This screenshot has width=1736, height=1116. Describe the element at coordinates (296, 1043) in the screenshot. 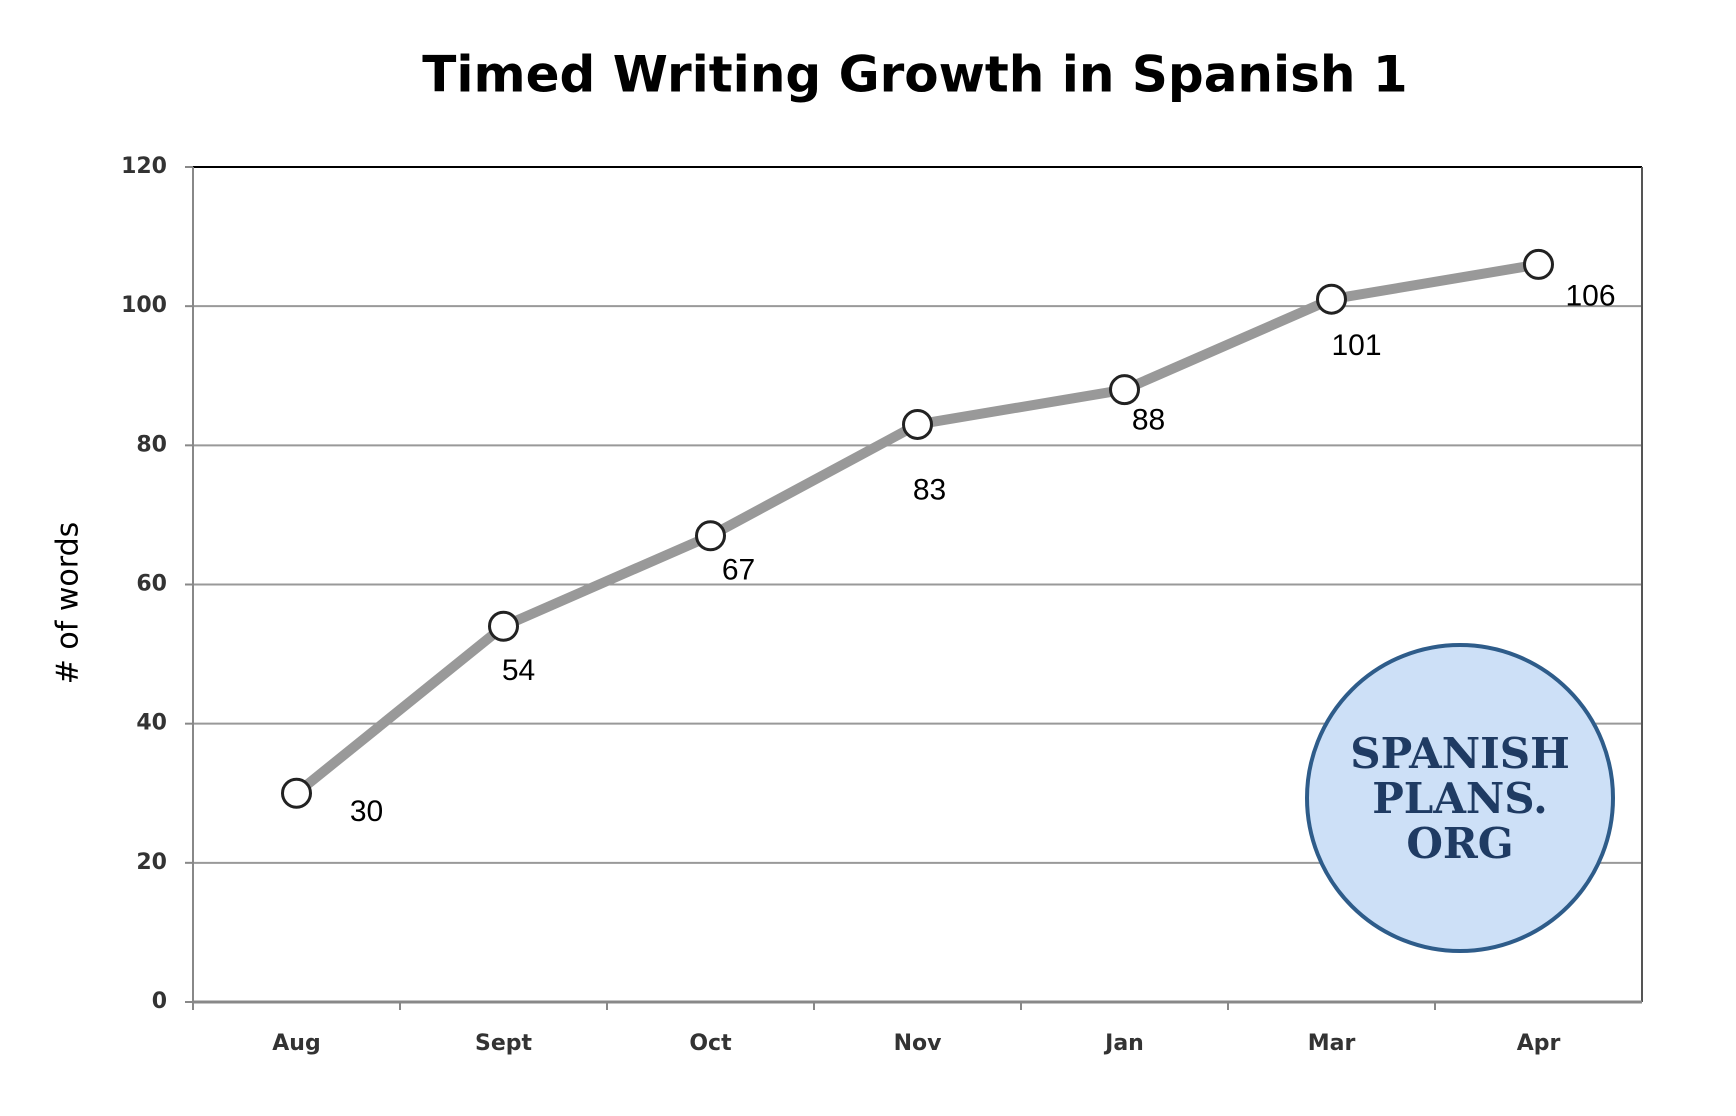

I see `x-tick-label: Aug` at that location.